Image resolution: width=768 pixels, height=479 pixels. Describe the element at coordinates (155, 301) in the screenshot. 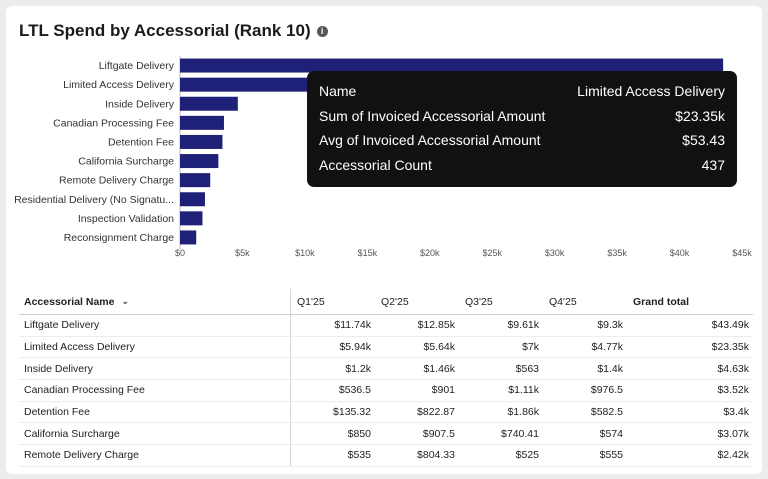

I see `column-header-accessorial-name: Accessorial Name ⌄` at that location.